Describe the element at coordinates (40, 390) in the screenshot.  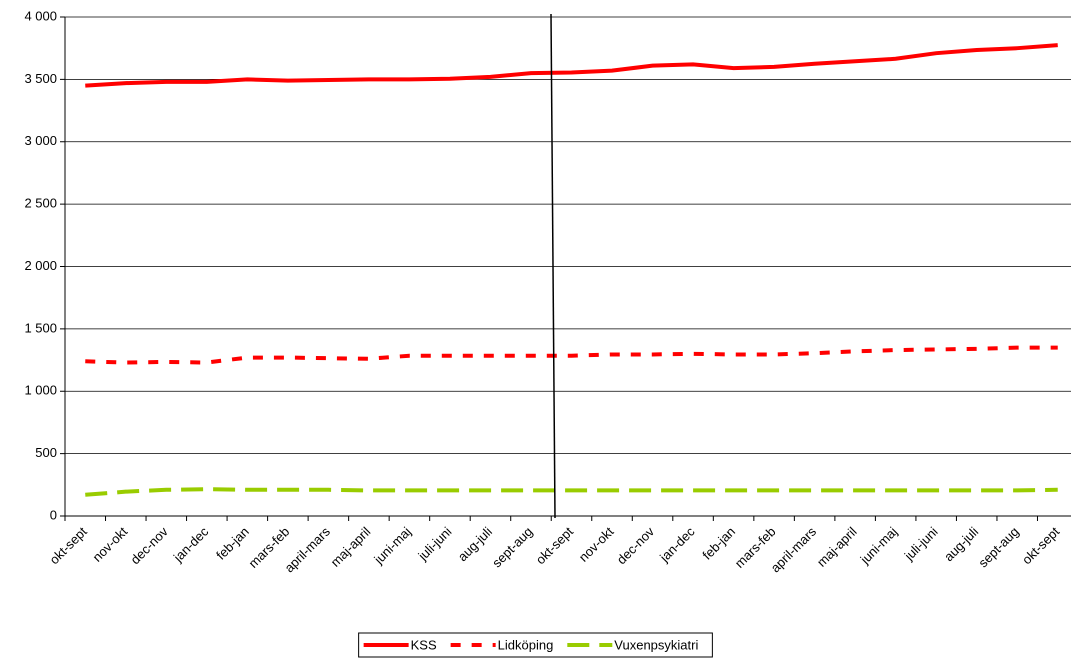
I see `y-tick-label: 1 000` at that location.